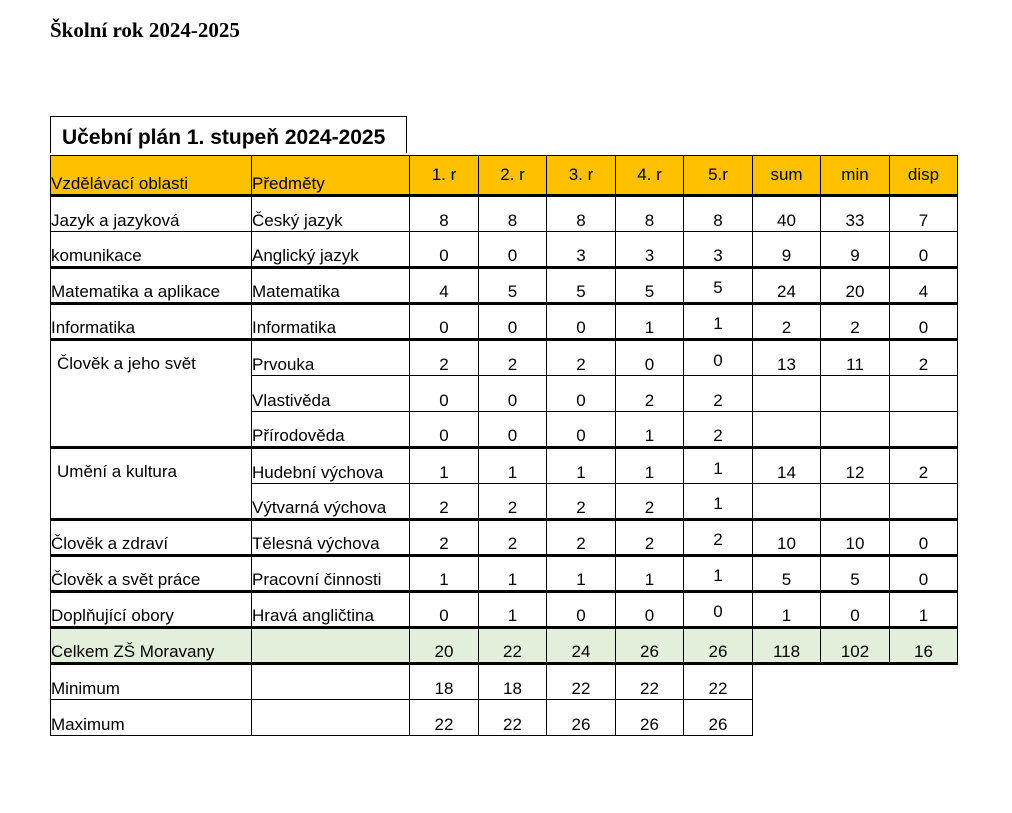 This screenshot has height=813, width=1012. What do you see at coordinates (330, 609) in the screenshot?
I see `subject-cell: Hravá angličtina` at bounding box center [330, 609].